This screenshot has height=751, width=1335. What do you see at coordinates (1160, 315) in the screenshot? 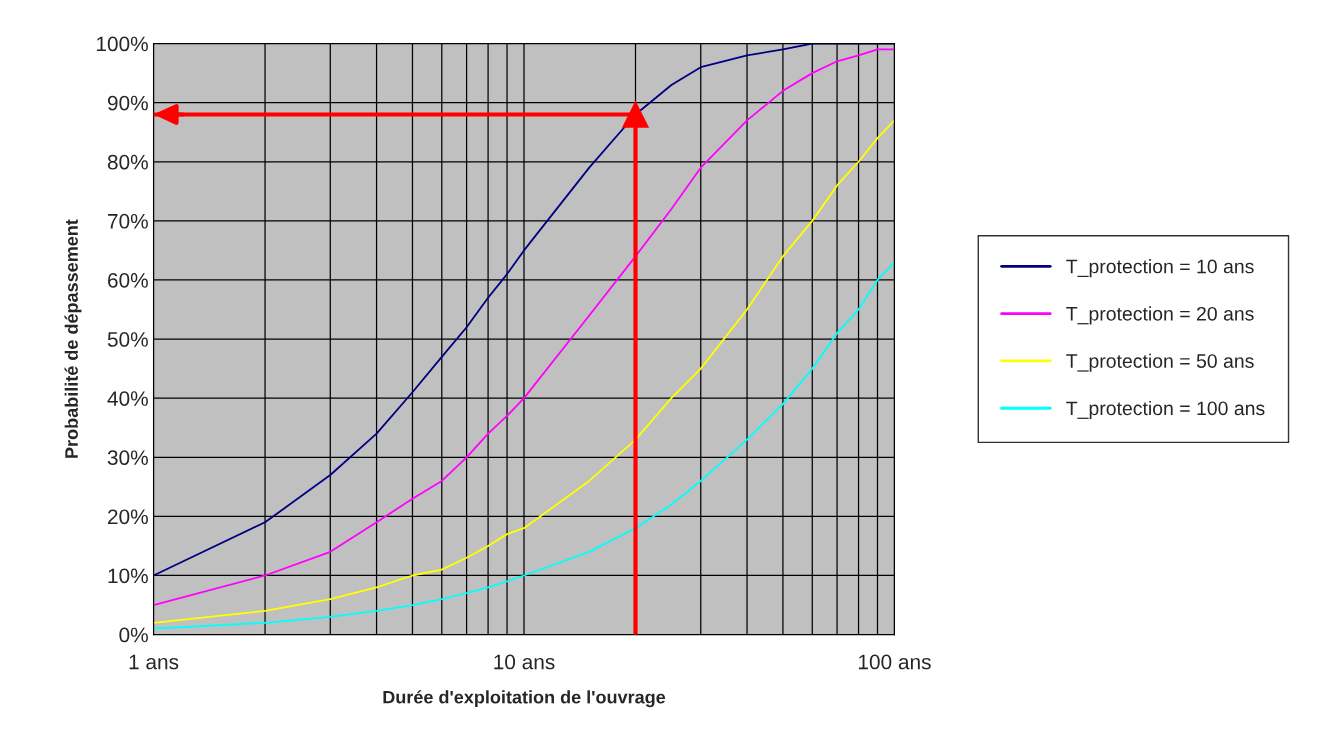
I see `legend-label: T_protection = 20 ans` at bounding box center [1160, 315].